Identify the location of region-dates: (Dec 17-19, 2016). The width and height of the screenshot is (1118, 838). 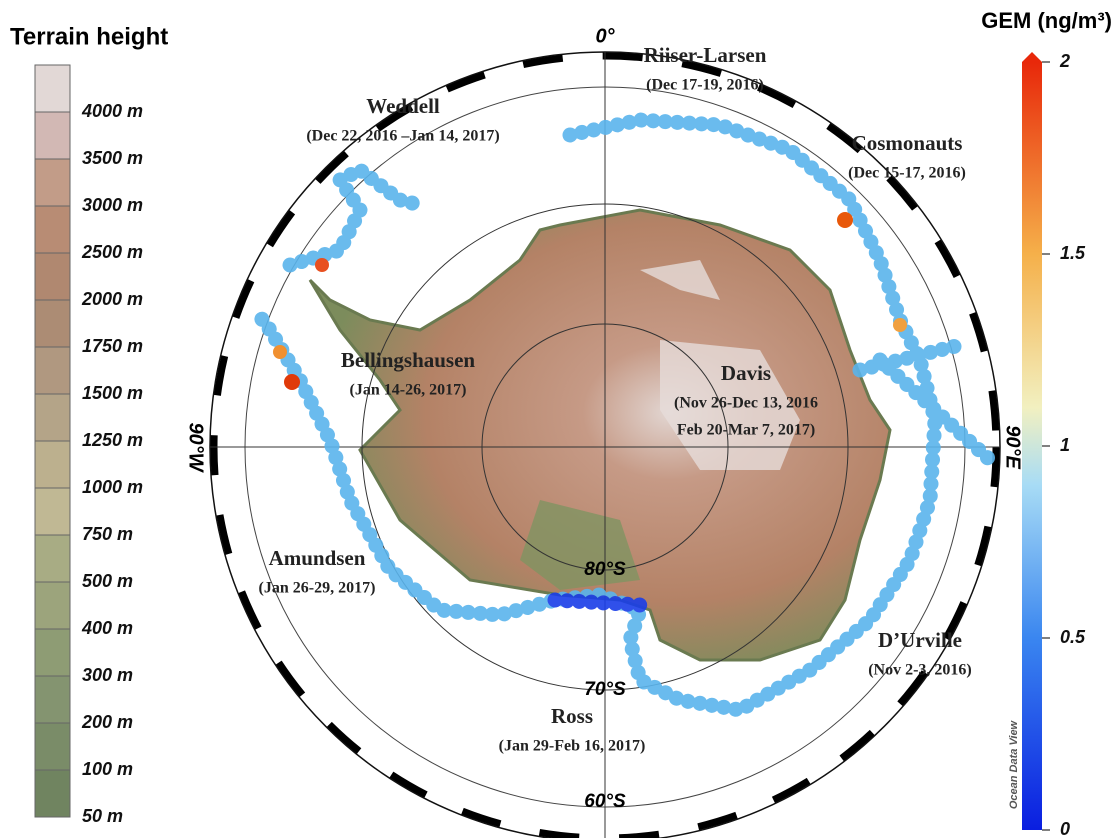
(705, 85).